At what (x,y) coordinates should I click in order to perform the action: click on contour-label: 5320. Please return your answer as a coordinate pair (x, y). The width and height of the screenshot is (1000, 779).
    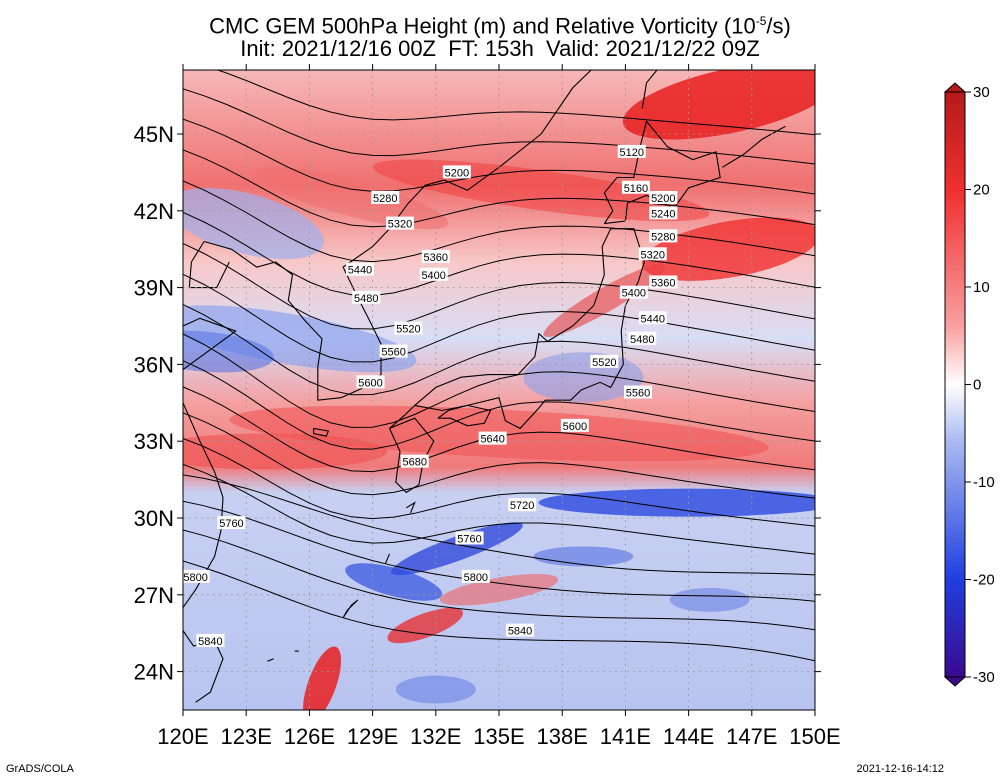
    Looking at the image, I should click on (653, 255).